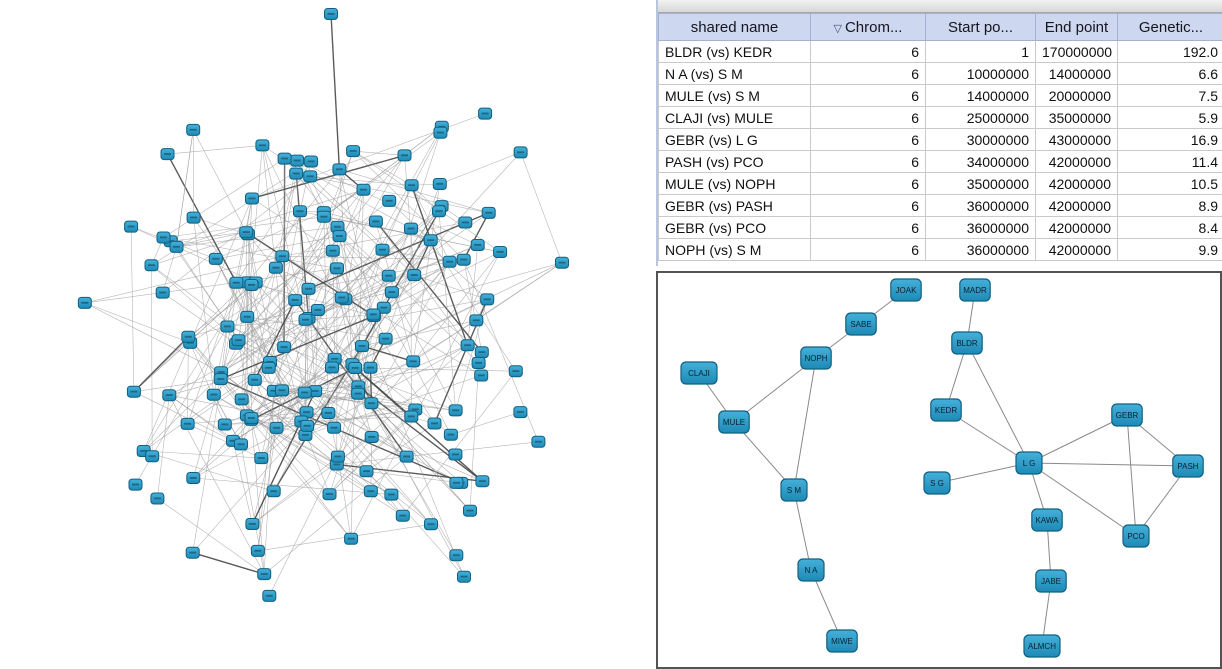  Describe the element at coordinates (794, 490) in the screenshot. I see `subnetwork-node-s-m: S M` at that location.